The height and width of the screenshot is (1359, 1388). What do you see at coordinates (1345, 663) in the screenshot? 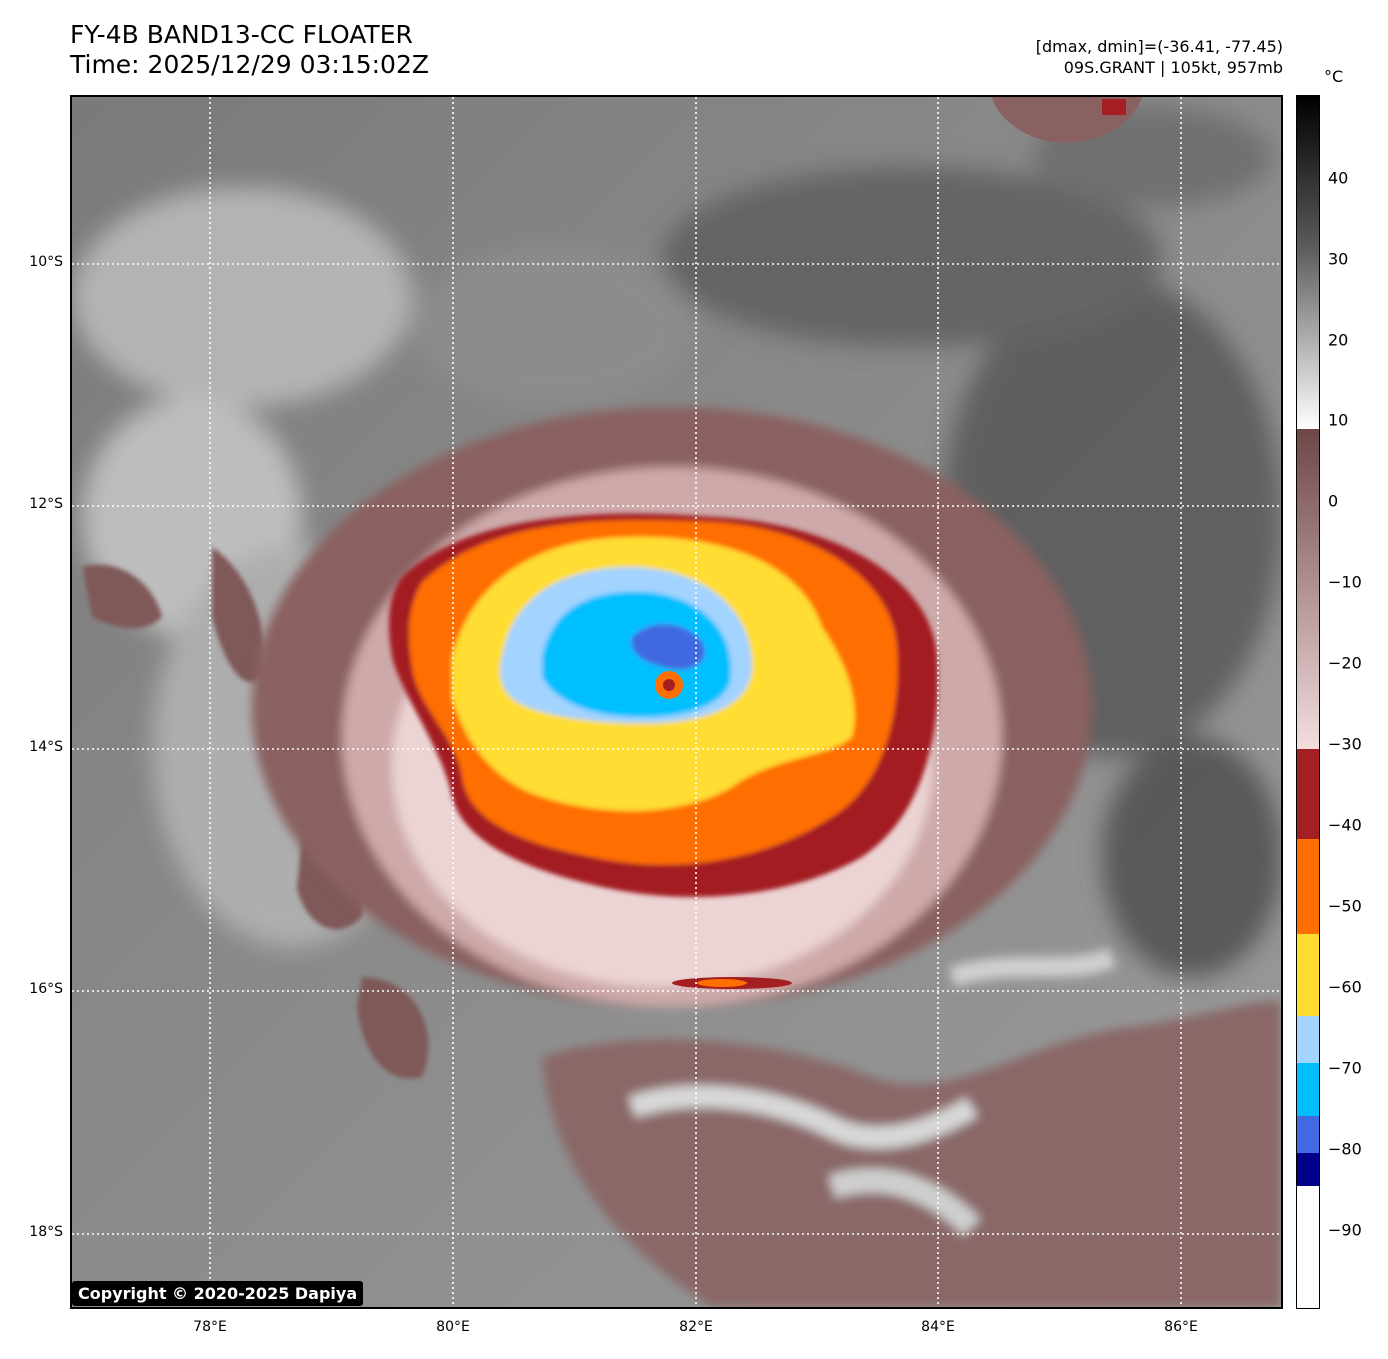
I see `colorbar-tick-label: −20` at bounding box center [1345, 663].